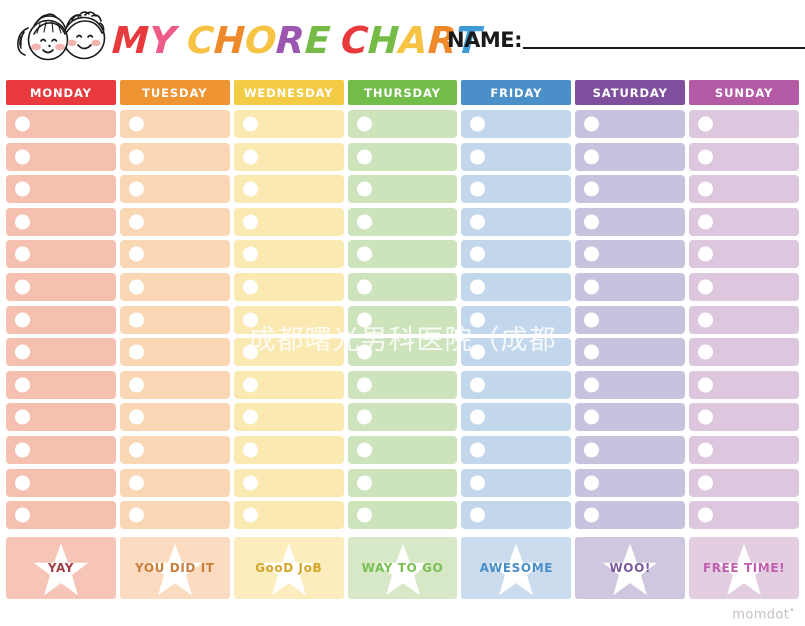  Describe the element at coordinates (630, 567) in the screenshot. I see `reward-cell-saturday: WOO!` at that location.